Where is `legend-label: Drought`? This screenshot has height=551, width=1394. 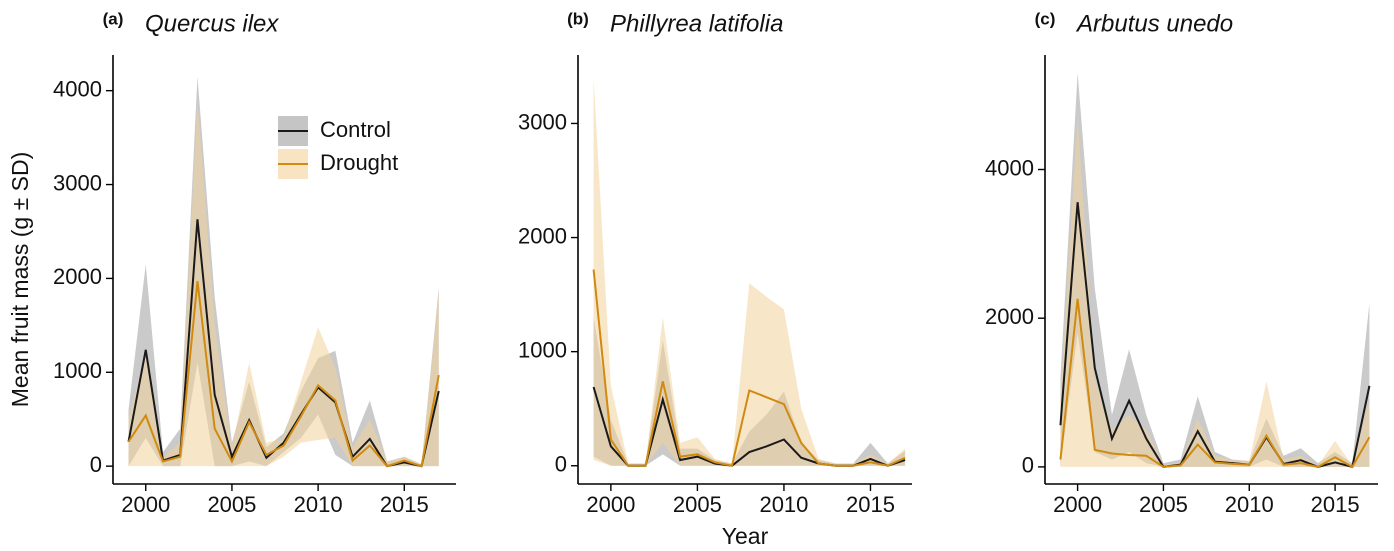
legend-label: Drought is located at coordinates (359, 162).